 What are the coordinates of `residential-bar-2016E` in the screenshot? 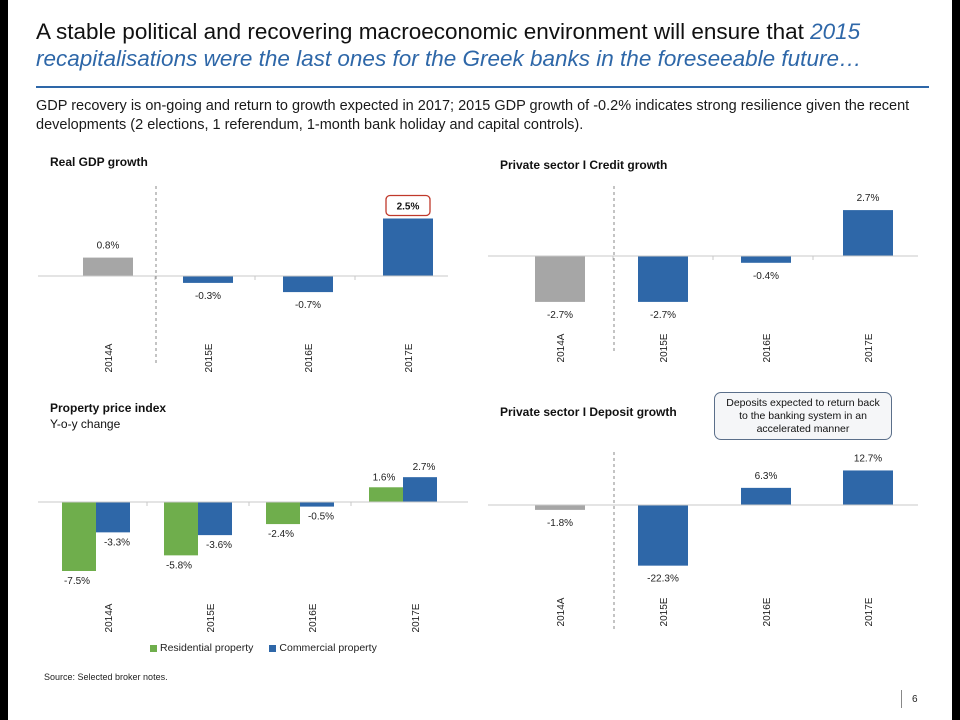 It's located at (283, 513).